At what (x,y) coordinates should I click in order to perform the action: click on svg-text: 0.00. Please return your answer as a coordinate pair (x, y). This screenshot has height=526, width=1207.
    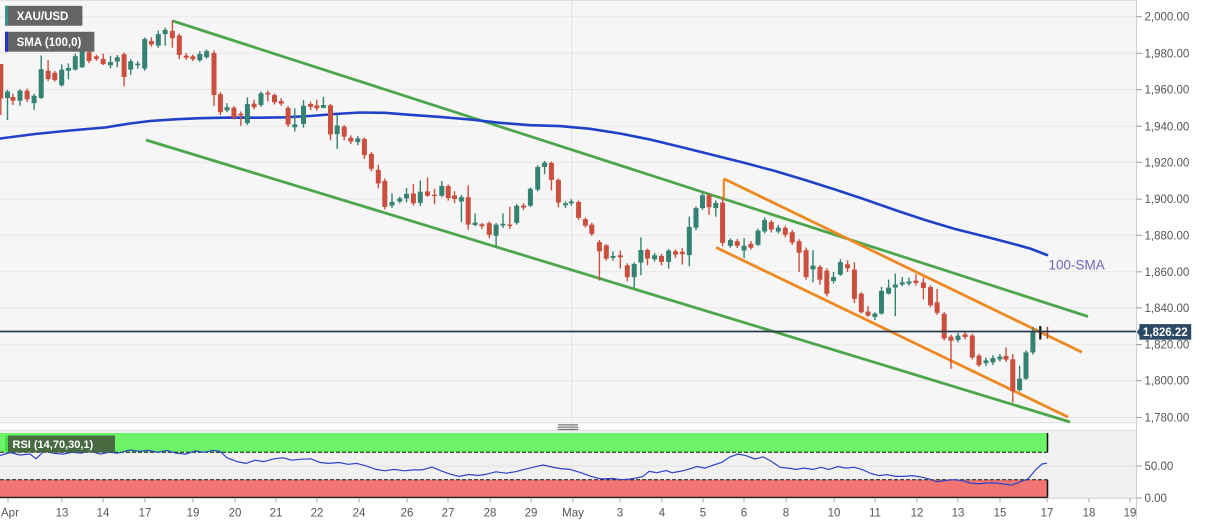
    Looking at the image, I should click on (1156, 499).